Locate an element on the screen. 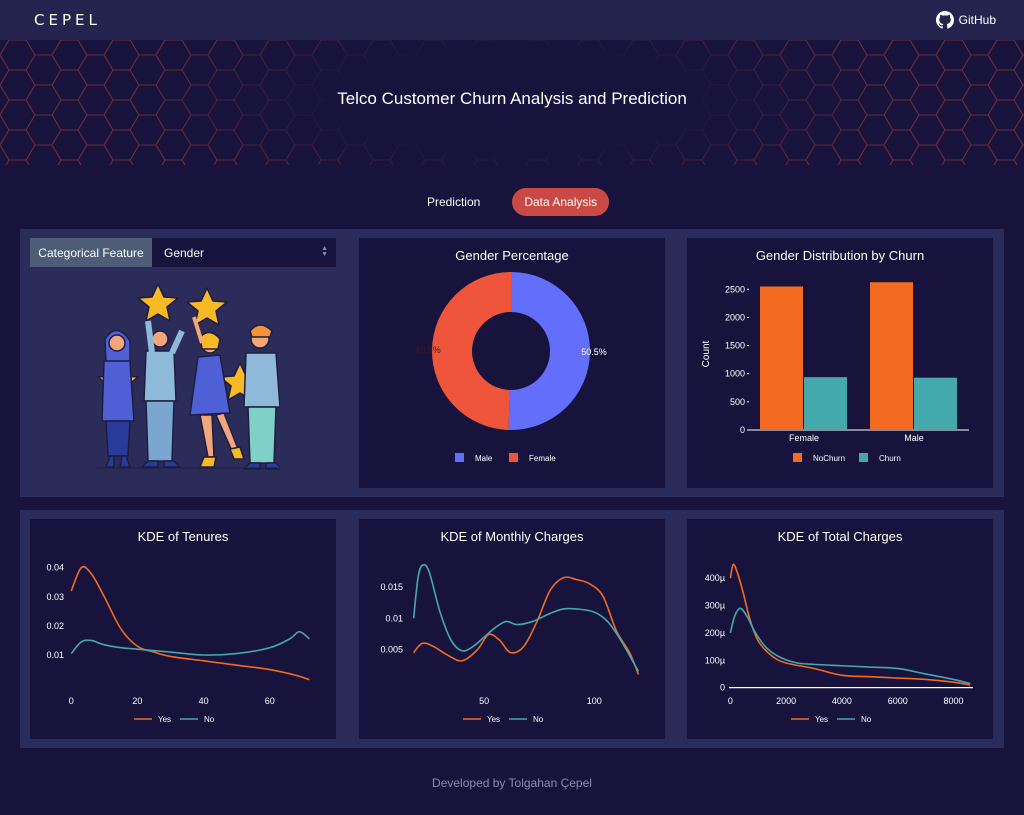 Image resolution: width=1024 pixels, height=815 pixels. y-tick-label: 500 is located at coordinates (737, 402).